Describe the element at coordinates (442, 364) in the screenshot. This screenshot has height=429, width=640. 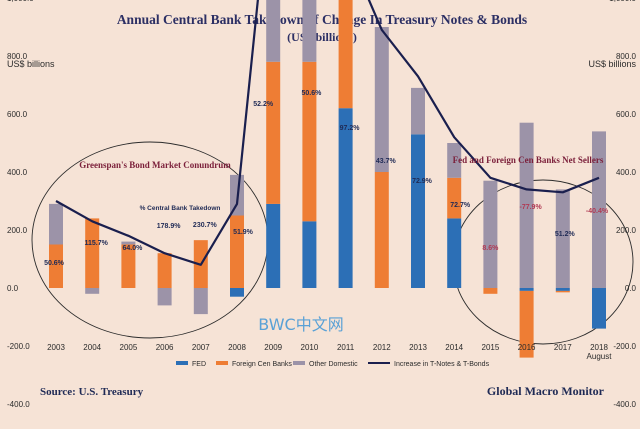
I see `legend-label: Increase in T-Notes & T-Bonds` at that location.